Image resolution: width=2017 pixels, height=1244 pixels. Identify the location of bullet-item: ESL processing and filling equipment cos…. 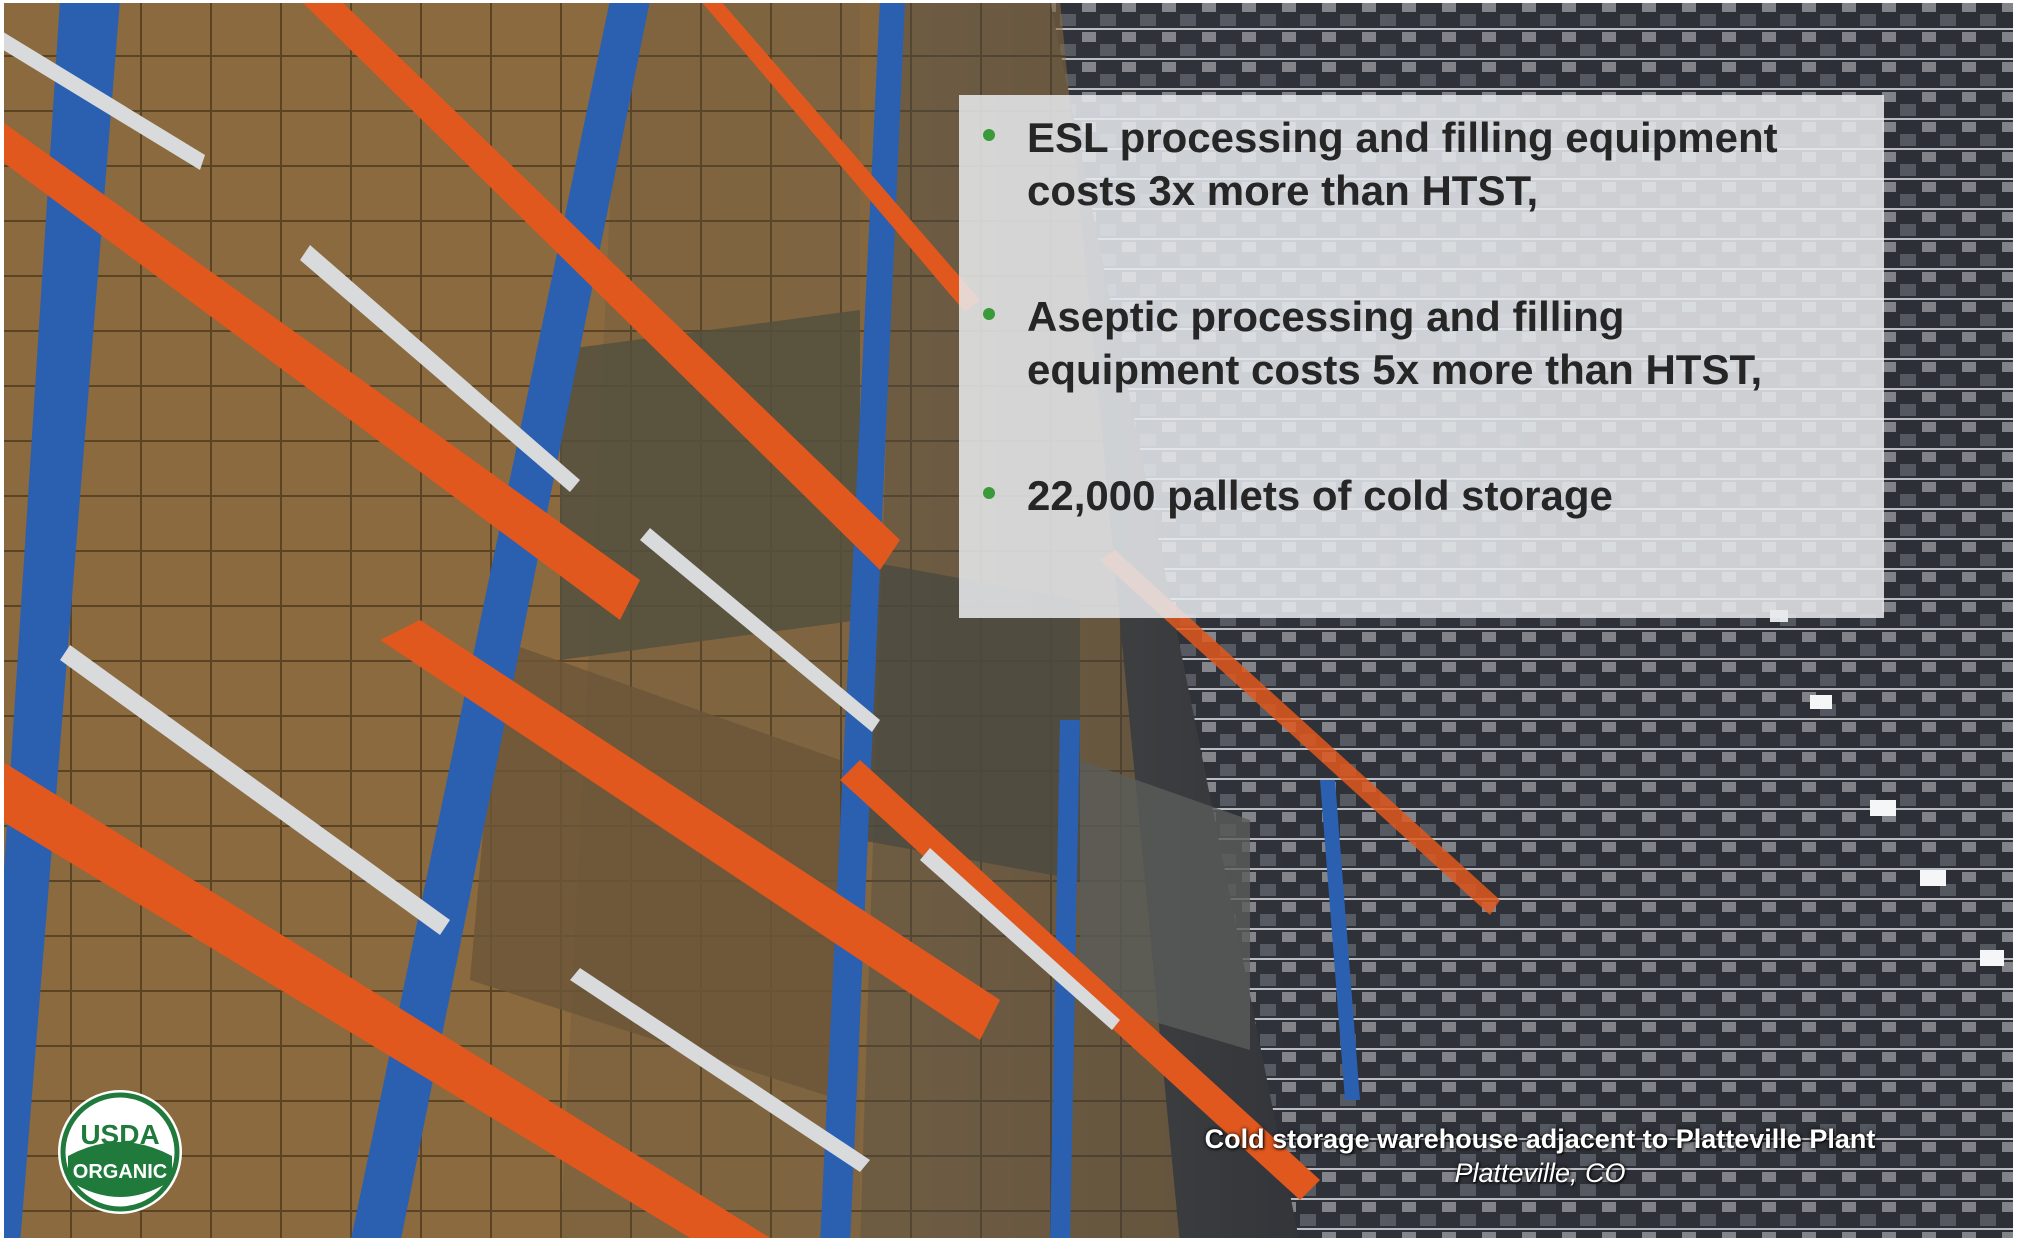
(1413, 164).